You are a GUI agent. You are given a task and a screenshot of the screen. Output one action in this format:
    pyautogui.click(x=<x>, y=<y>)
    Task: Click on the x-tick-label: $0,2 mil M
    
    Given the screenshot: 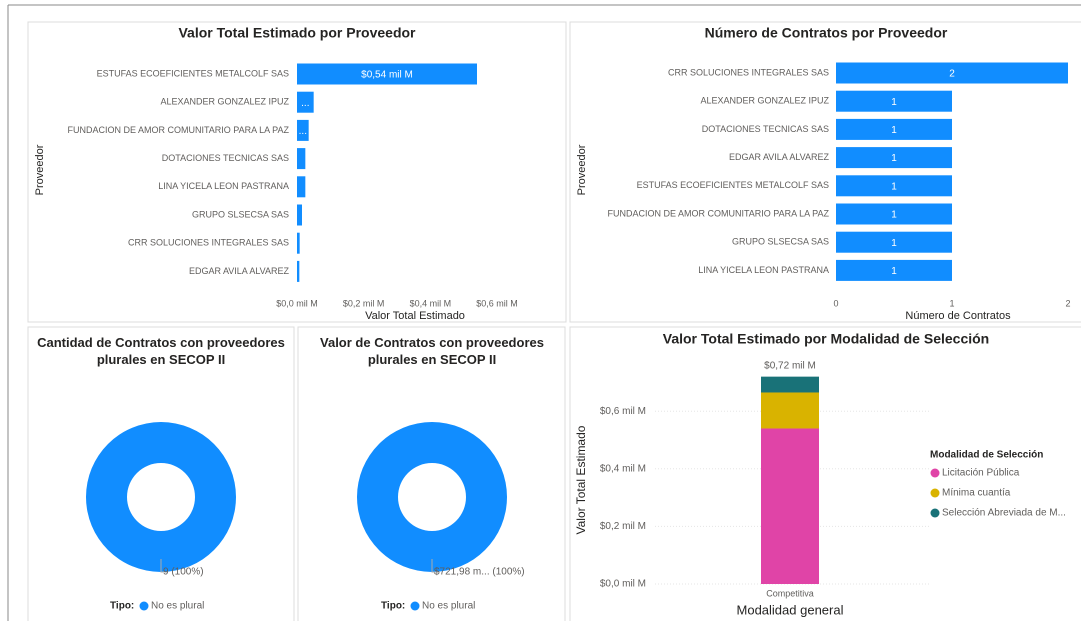 What is the action you would take?
    pyautogui.click(x=364, y=303)
    